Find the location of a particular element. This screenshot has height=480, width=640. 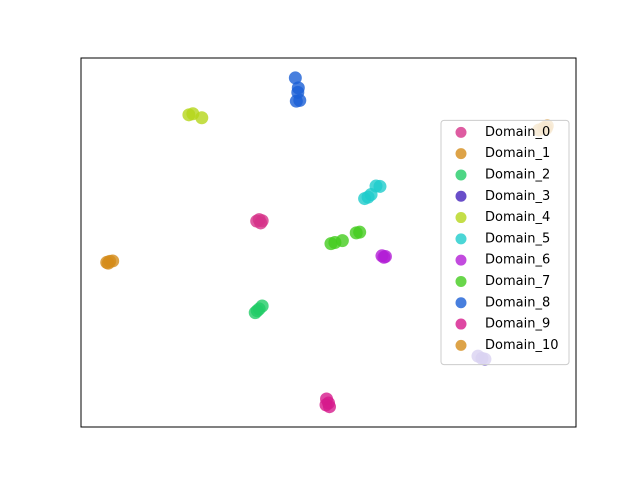

legend-label: Domain_2 is located at coordinates (517, 174).